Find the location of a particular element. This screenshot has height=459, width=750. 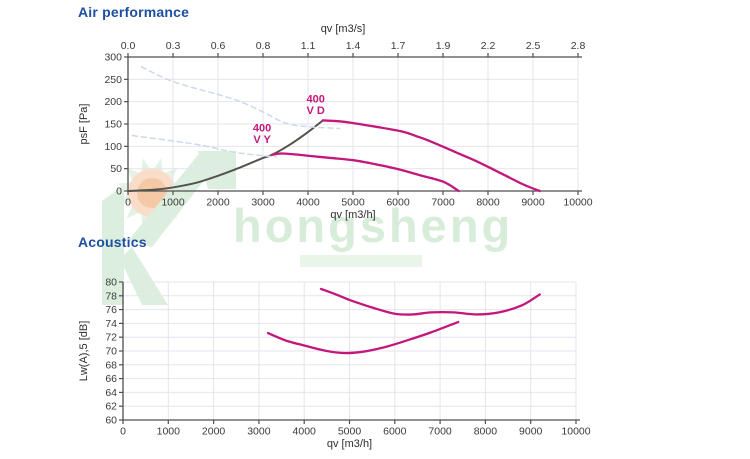

y-tick-label: 100 is located at coordinates (113, 147).